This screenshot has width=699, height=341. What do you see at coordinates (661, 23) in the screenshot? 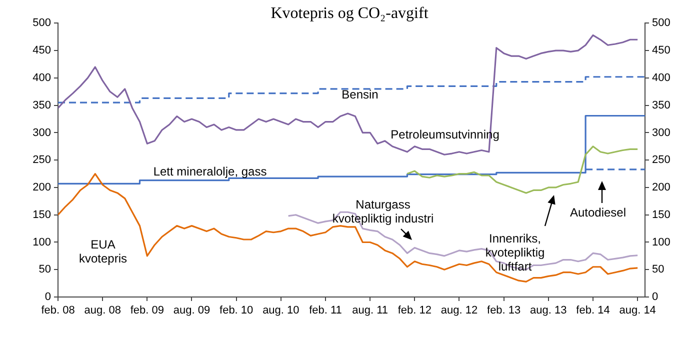
I see `y2-tick-label: 500` at bounding box center [661, 23].